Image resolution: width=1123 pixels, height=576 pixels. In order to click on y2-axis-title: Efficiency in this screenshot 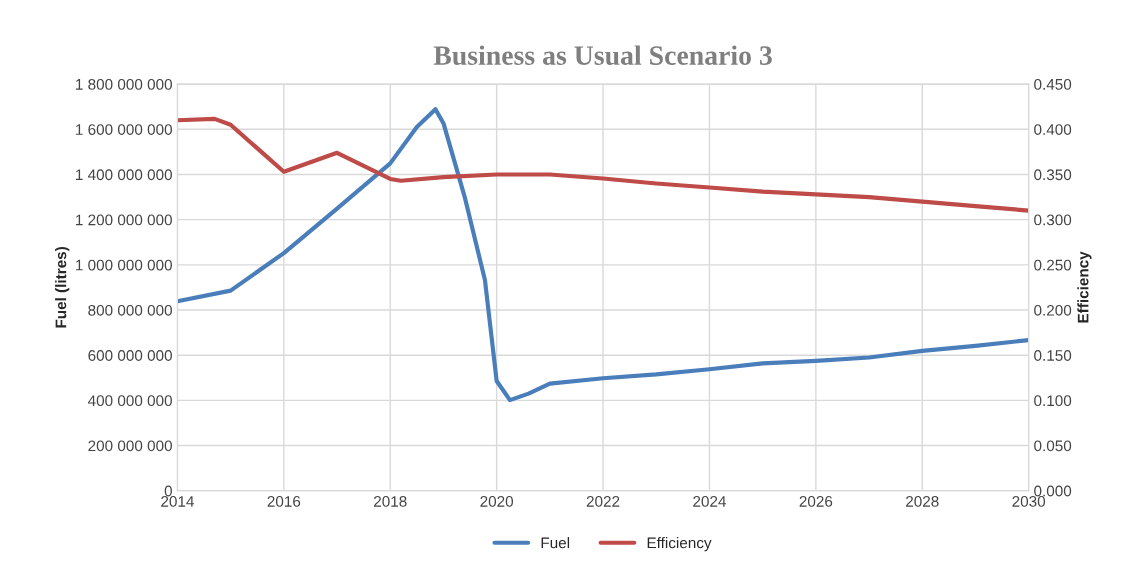, I will do `click(1084, 287)`.